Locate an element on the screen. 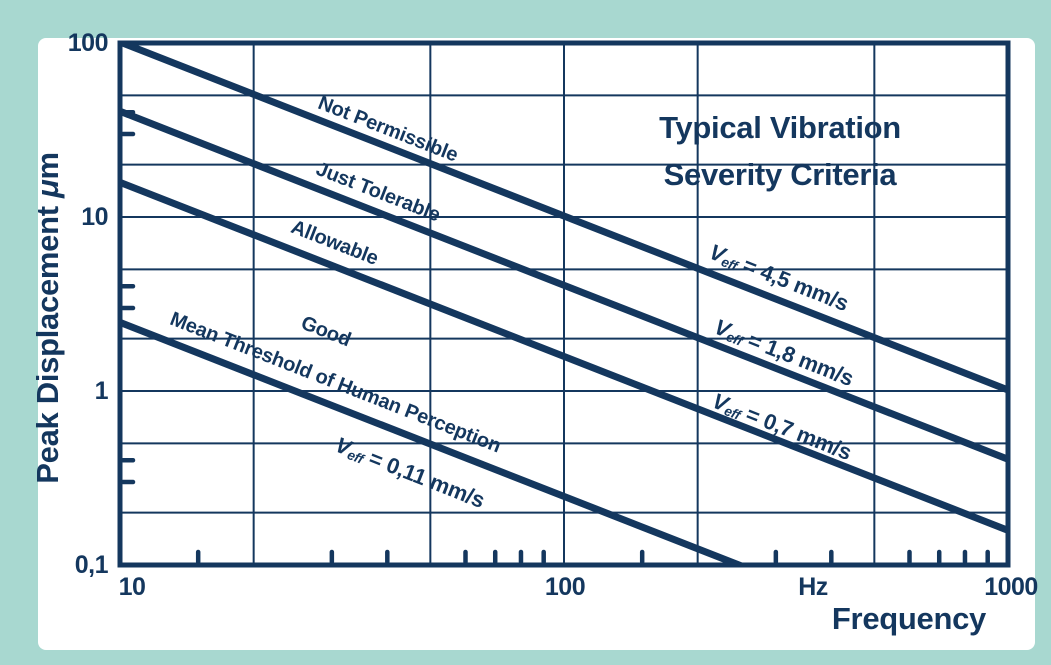 The image size is (1051, 665). x-tick-label-1000: 1000 is located at coordinates (1011, 587).